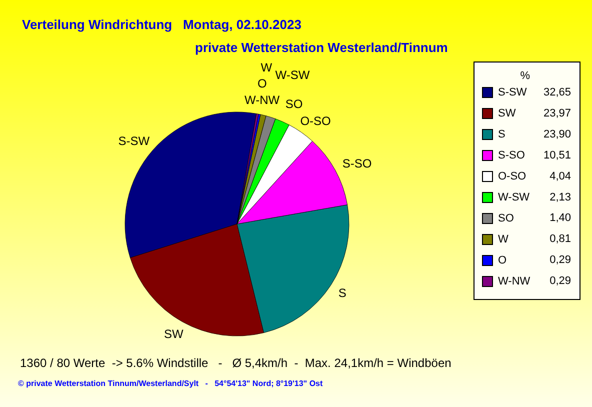  Describe the element at coordinates (507, 114) in the screenshot. I see `legend-label: SW` at that location.